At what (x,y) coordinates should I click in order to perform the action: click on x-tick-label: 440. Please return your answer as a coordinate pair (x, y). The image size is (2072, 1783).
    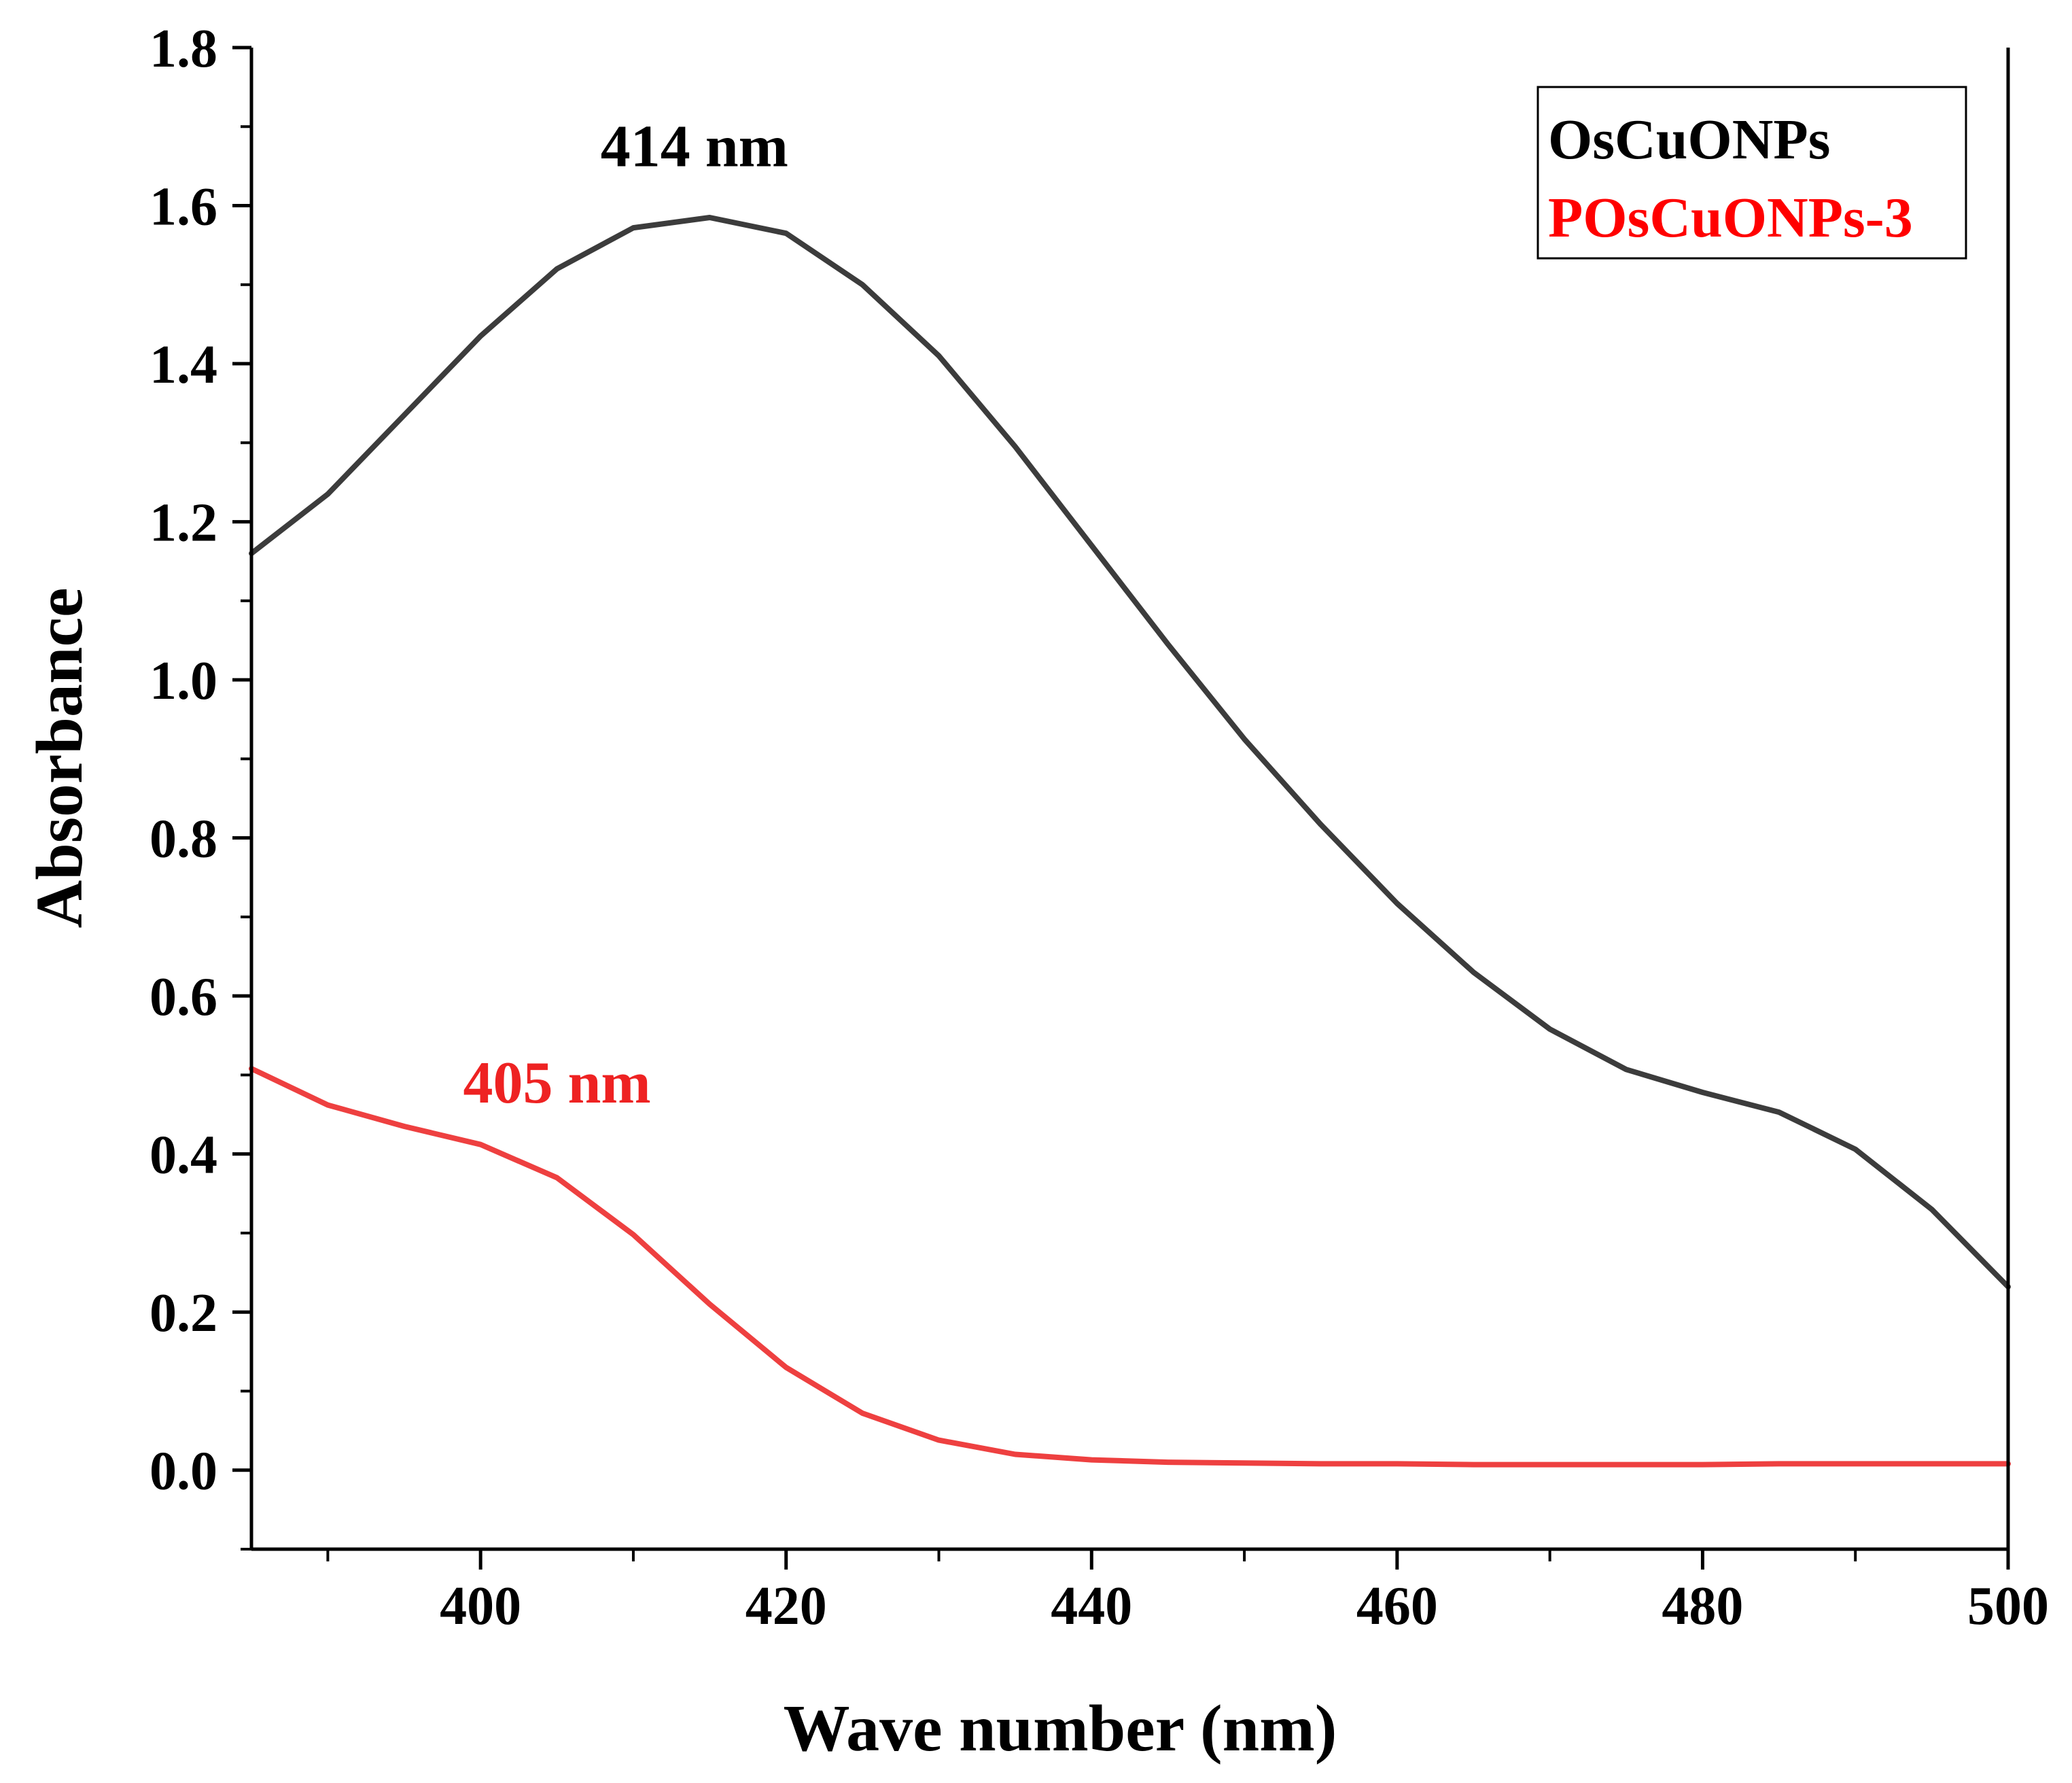
    Looking at the image, I should click on (1091, 1606).